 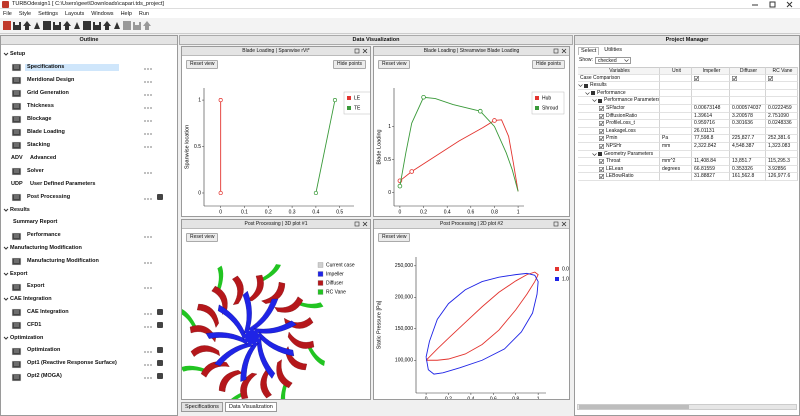 What do you see at coordinates (202, 407) in the screenshot?
I see `tab: Specifications` at bounding box center [202, 407].